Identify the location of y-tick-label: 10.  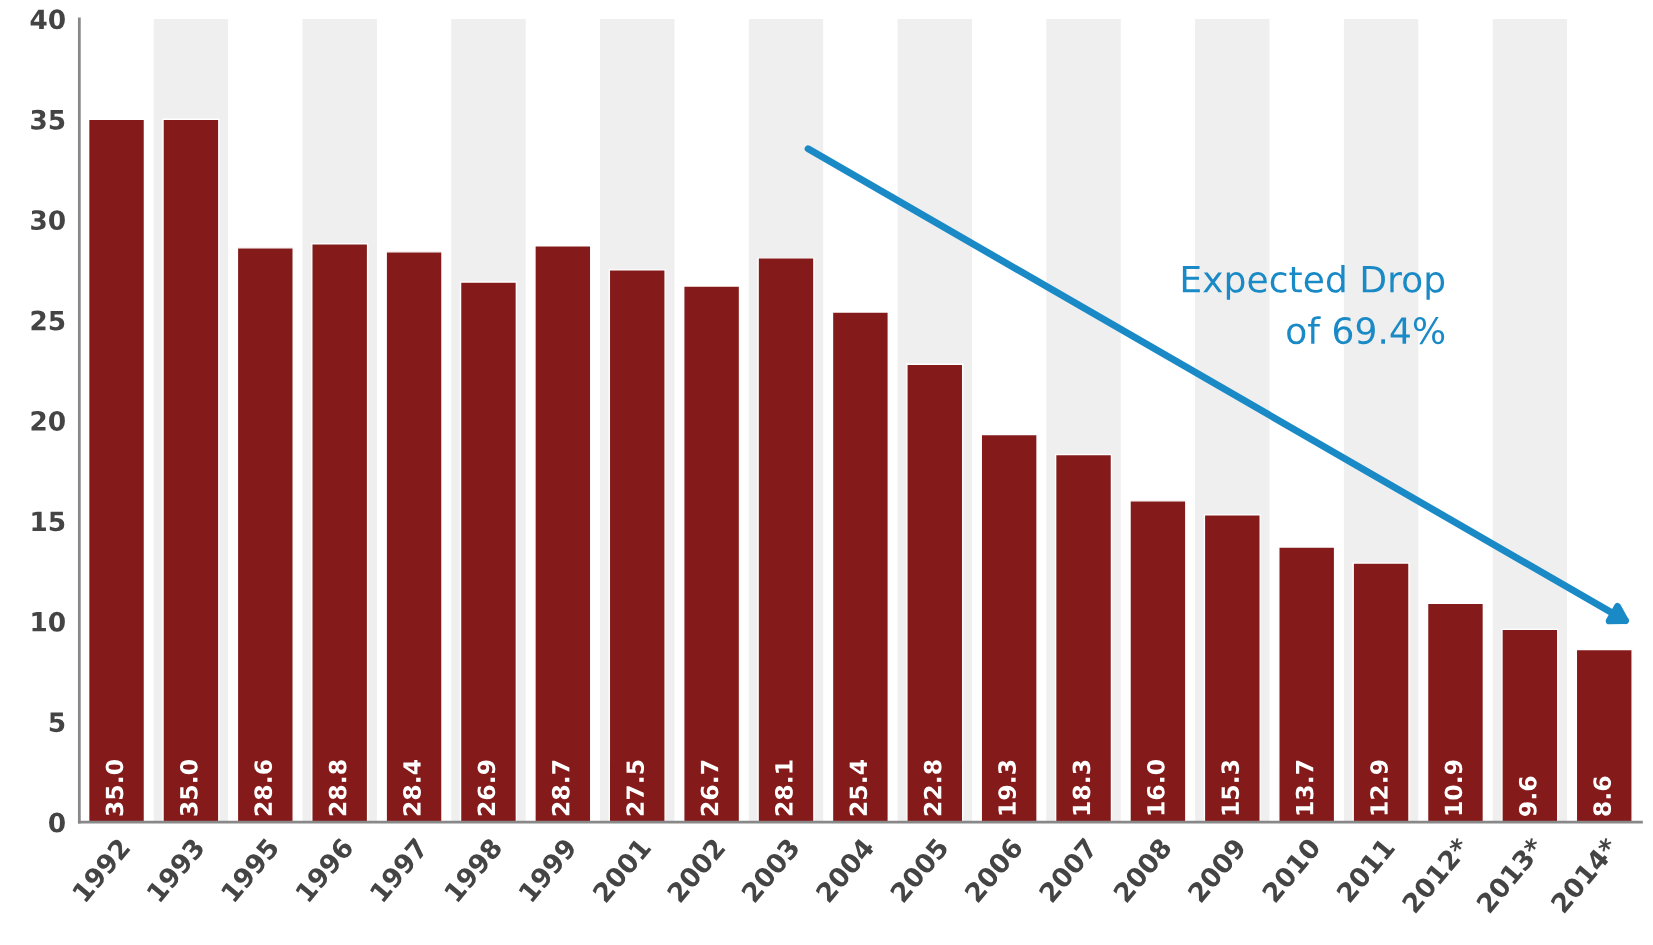
(48, 621).